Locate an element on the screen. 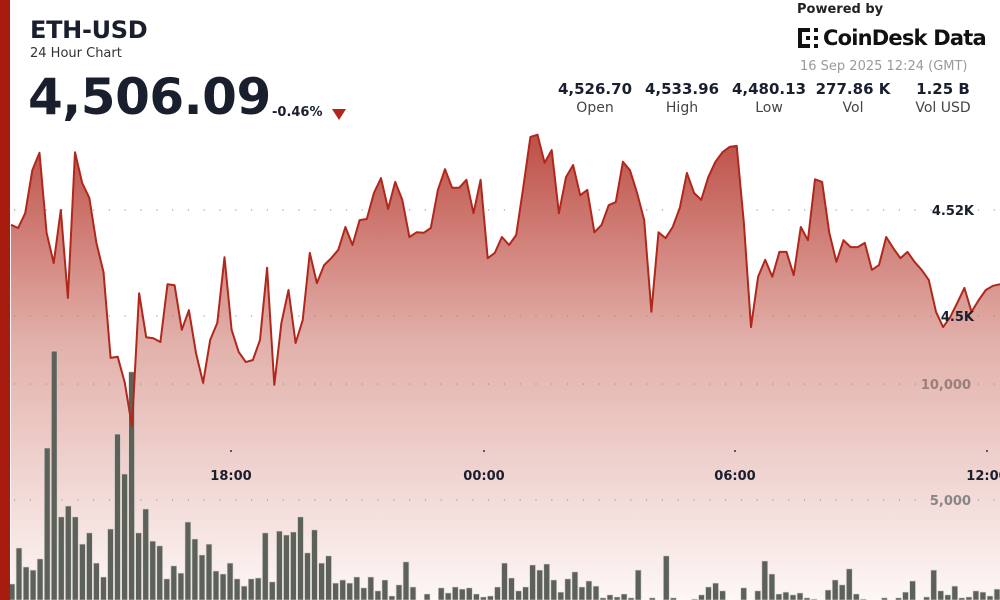 Image resolution: width=1000 pixels, height=600 pixels. stat-value: 277.86 K is located at coordinates (853, 89).